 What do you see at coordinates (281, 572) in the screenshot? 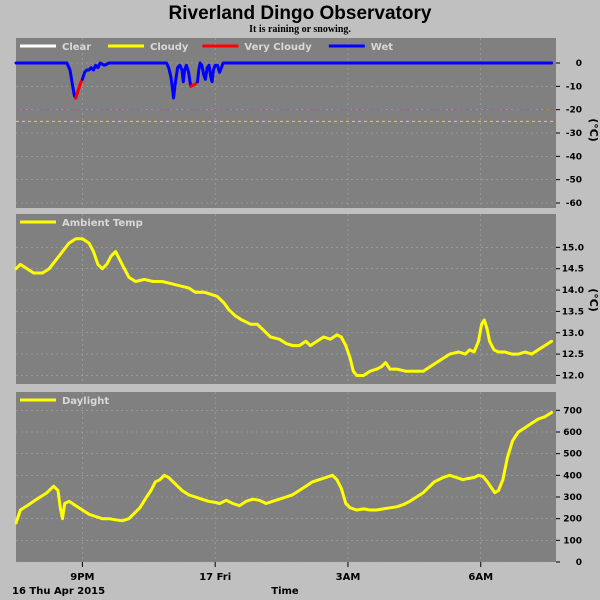
I see `time-axis: 9PM 17 Fri 3AM 6AM` at bounding box center [281, 572].